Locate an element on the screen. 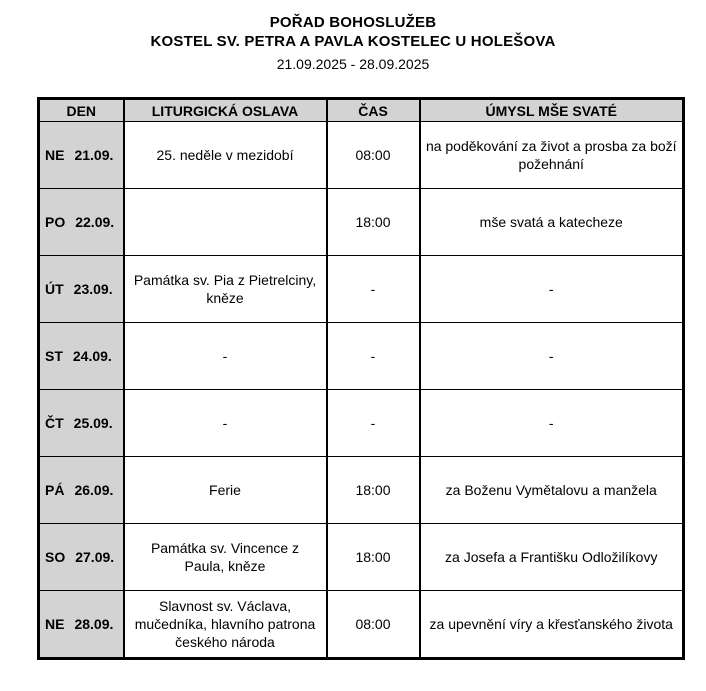 The width and height of the screenshot is (706, 691). day-cell: SO 27.09. is located at coordinates (81, 557).